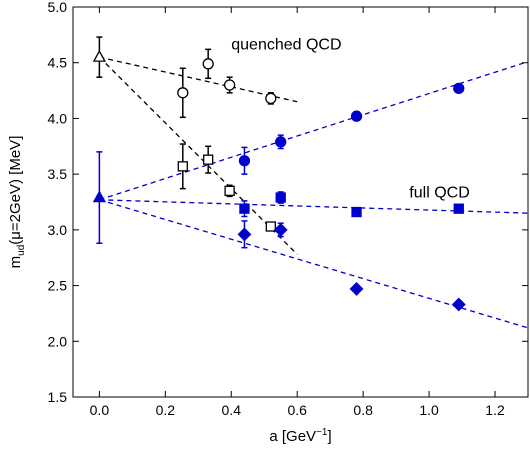 The image size is (530, 454). I want to click on x-axis-label-main: a [GeV, so click(292, 436).